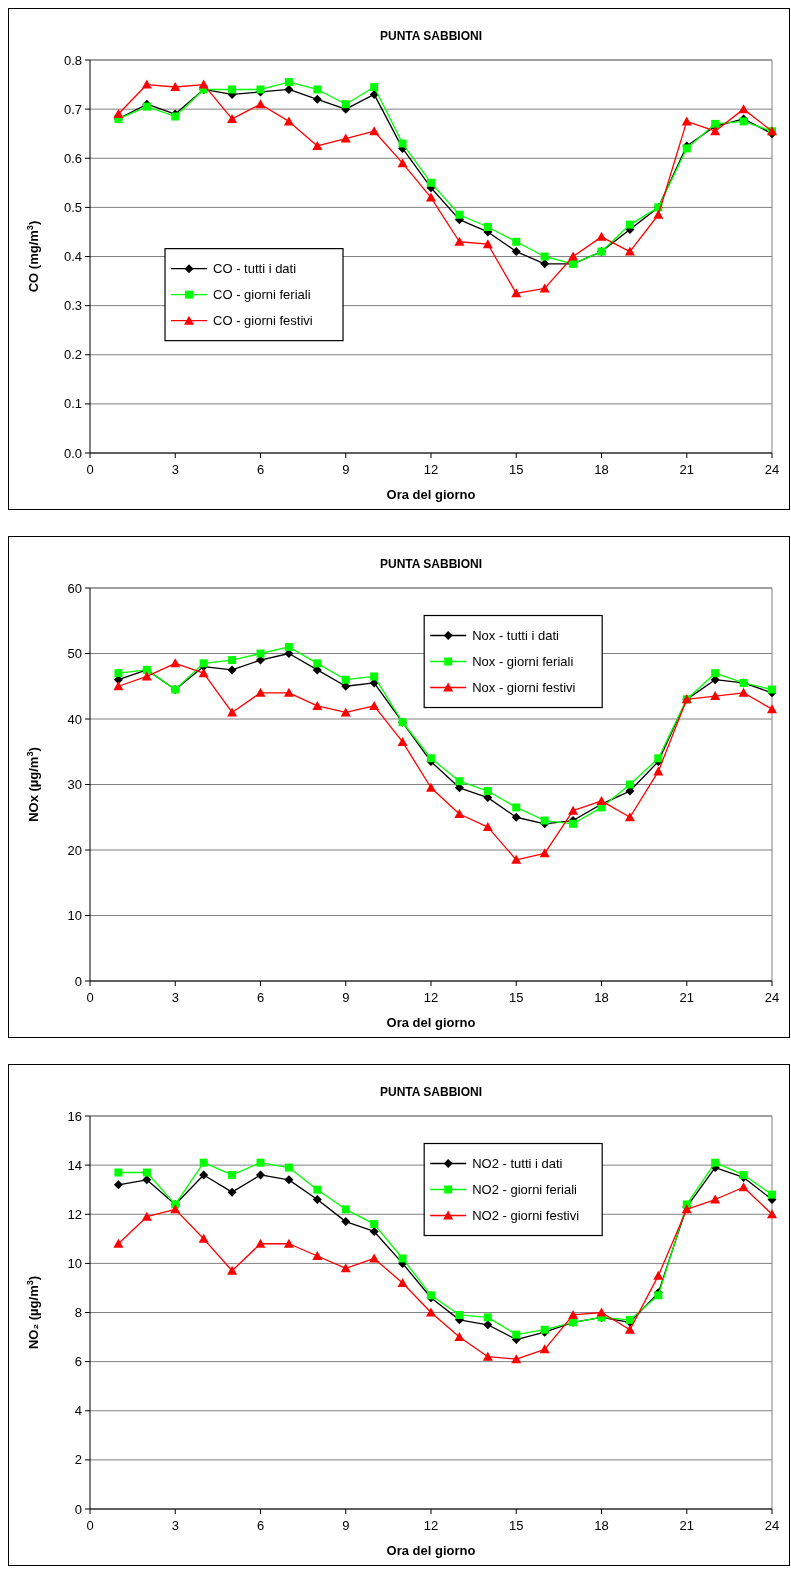  Describe the element at coordinates (72, 158) in the screenshot. I see `y-tick-label: 0.6` at that location.